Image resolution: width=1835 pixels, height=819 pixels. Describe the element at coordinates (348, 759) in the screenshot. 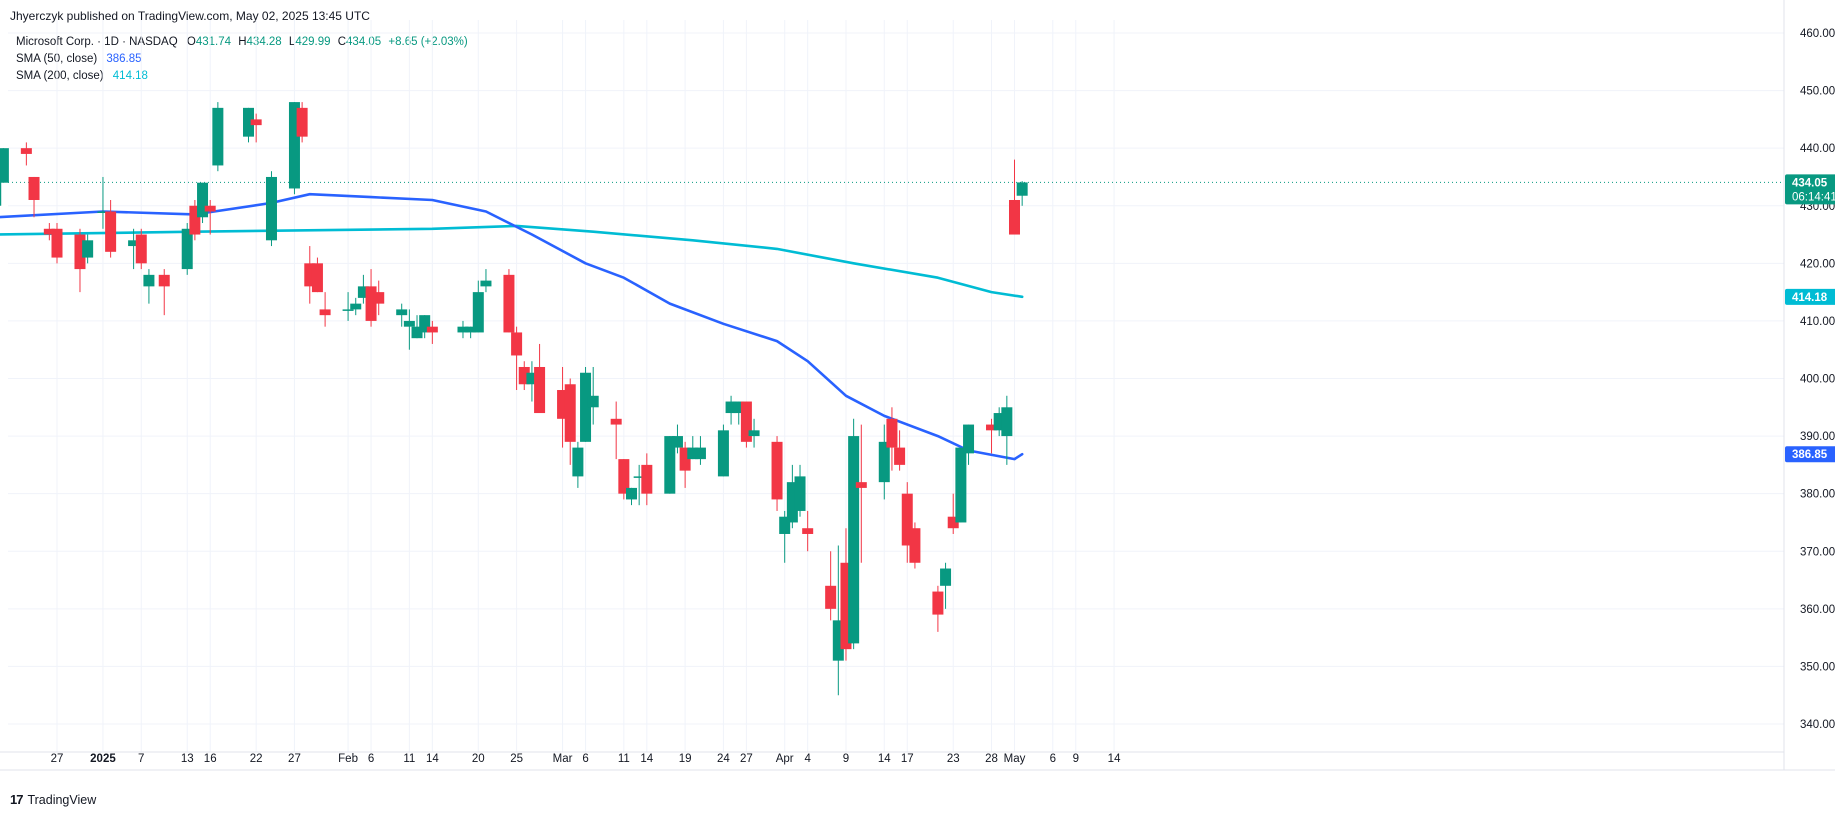

I see `time-tick-label: Feb` at that location.